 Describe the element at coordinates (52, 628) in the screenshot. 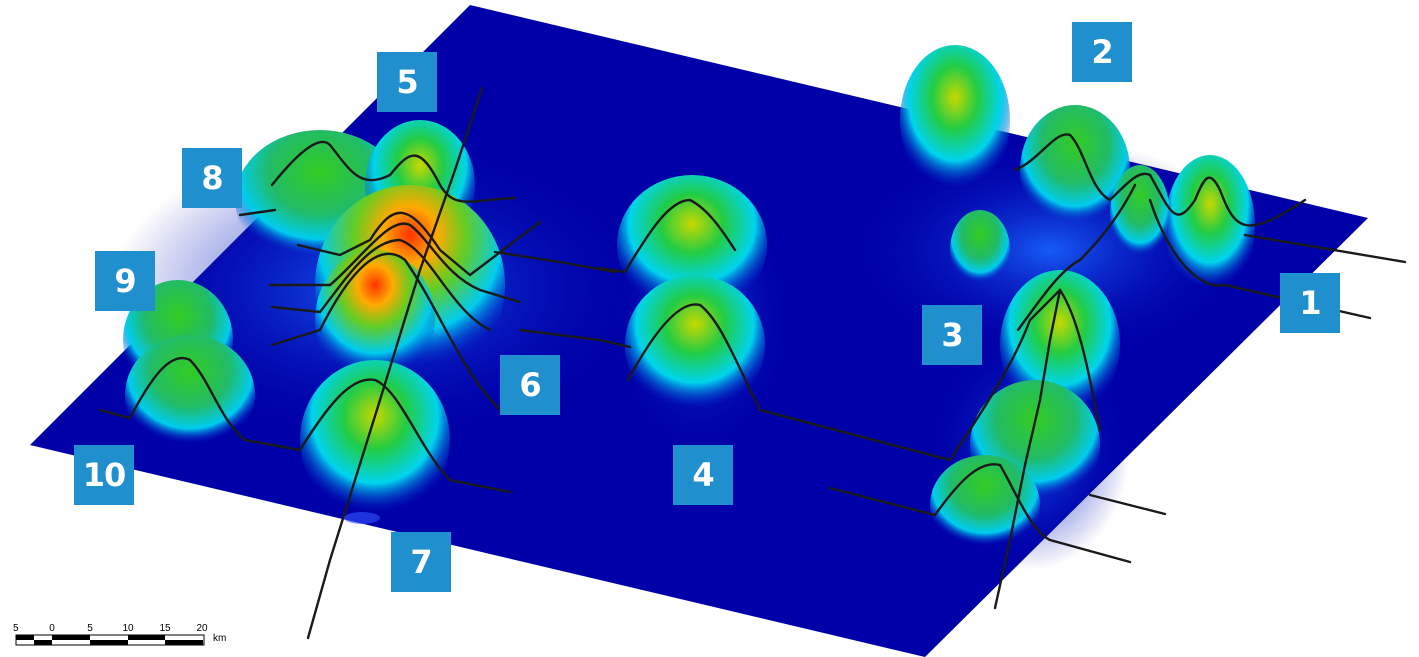

I see `scale-tick-label: 0` at that location.